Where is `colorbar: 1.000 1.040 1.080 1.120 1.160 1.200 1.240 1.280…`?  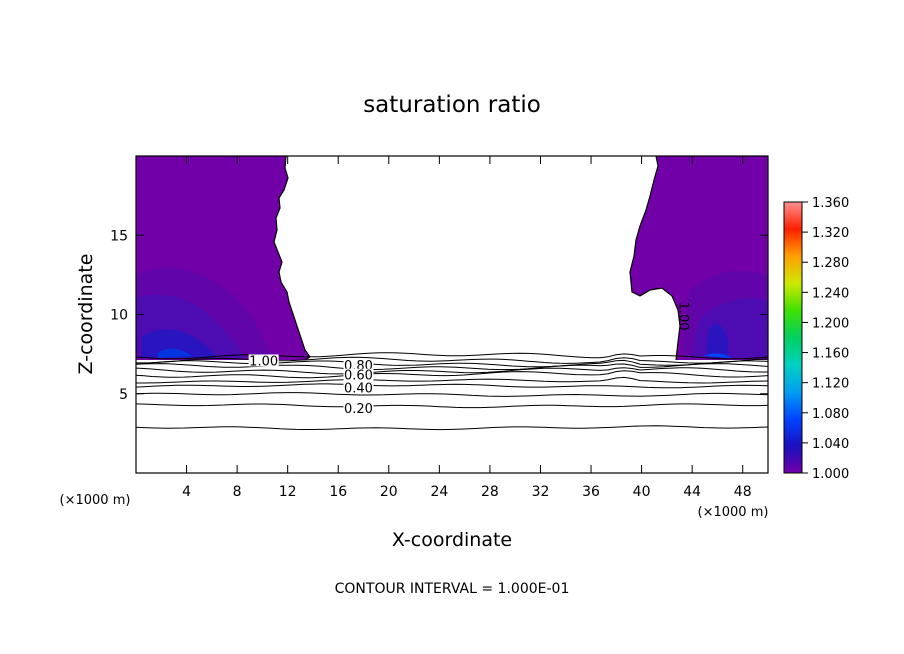
colorbar: 1.000 1.040 1.080 1.120 1.160 1.200 1.240 1.280… is located at coordinates (816, 339).